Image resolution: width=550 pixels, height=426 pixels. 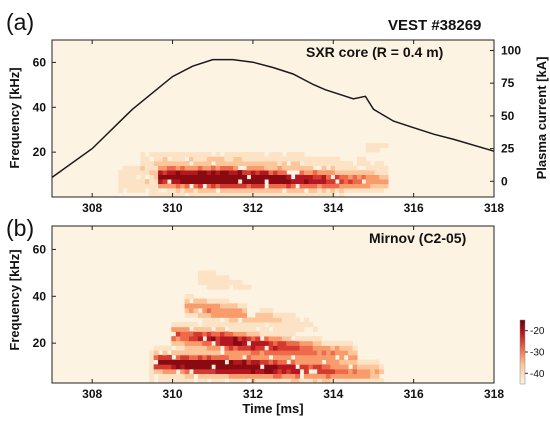 I want to click on panel-b-label: (b), so click(x=20, y=228).